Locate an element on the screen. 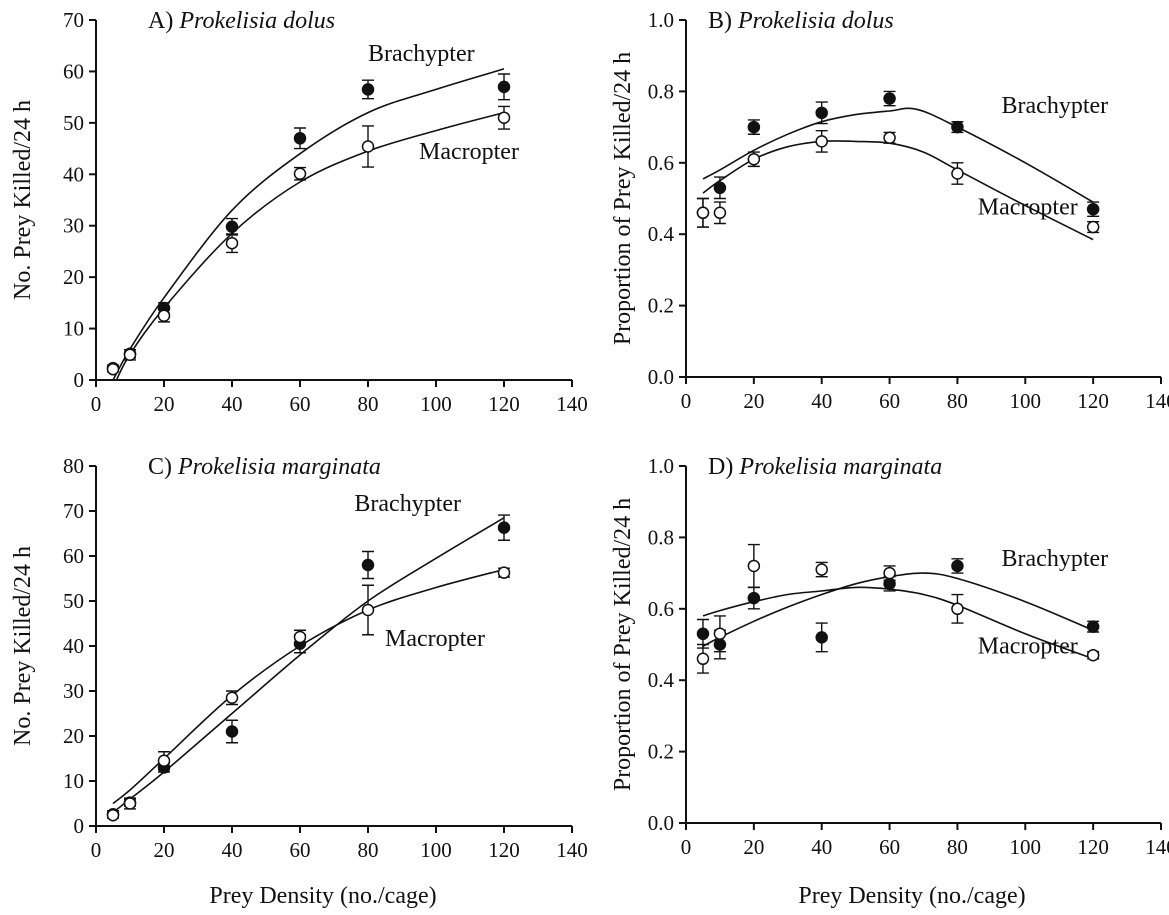  y-tick-label: 0.8 is located at coordinates (661, 91).